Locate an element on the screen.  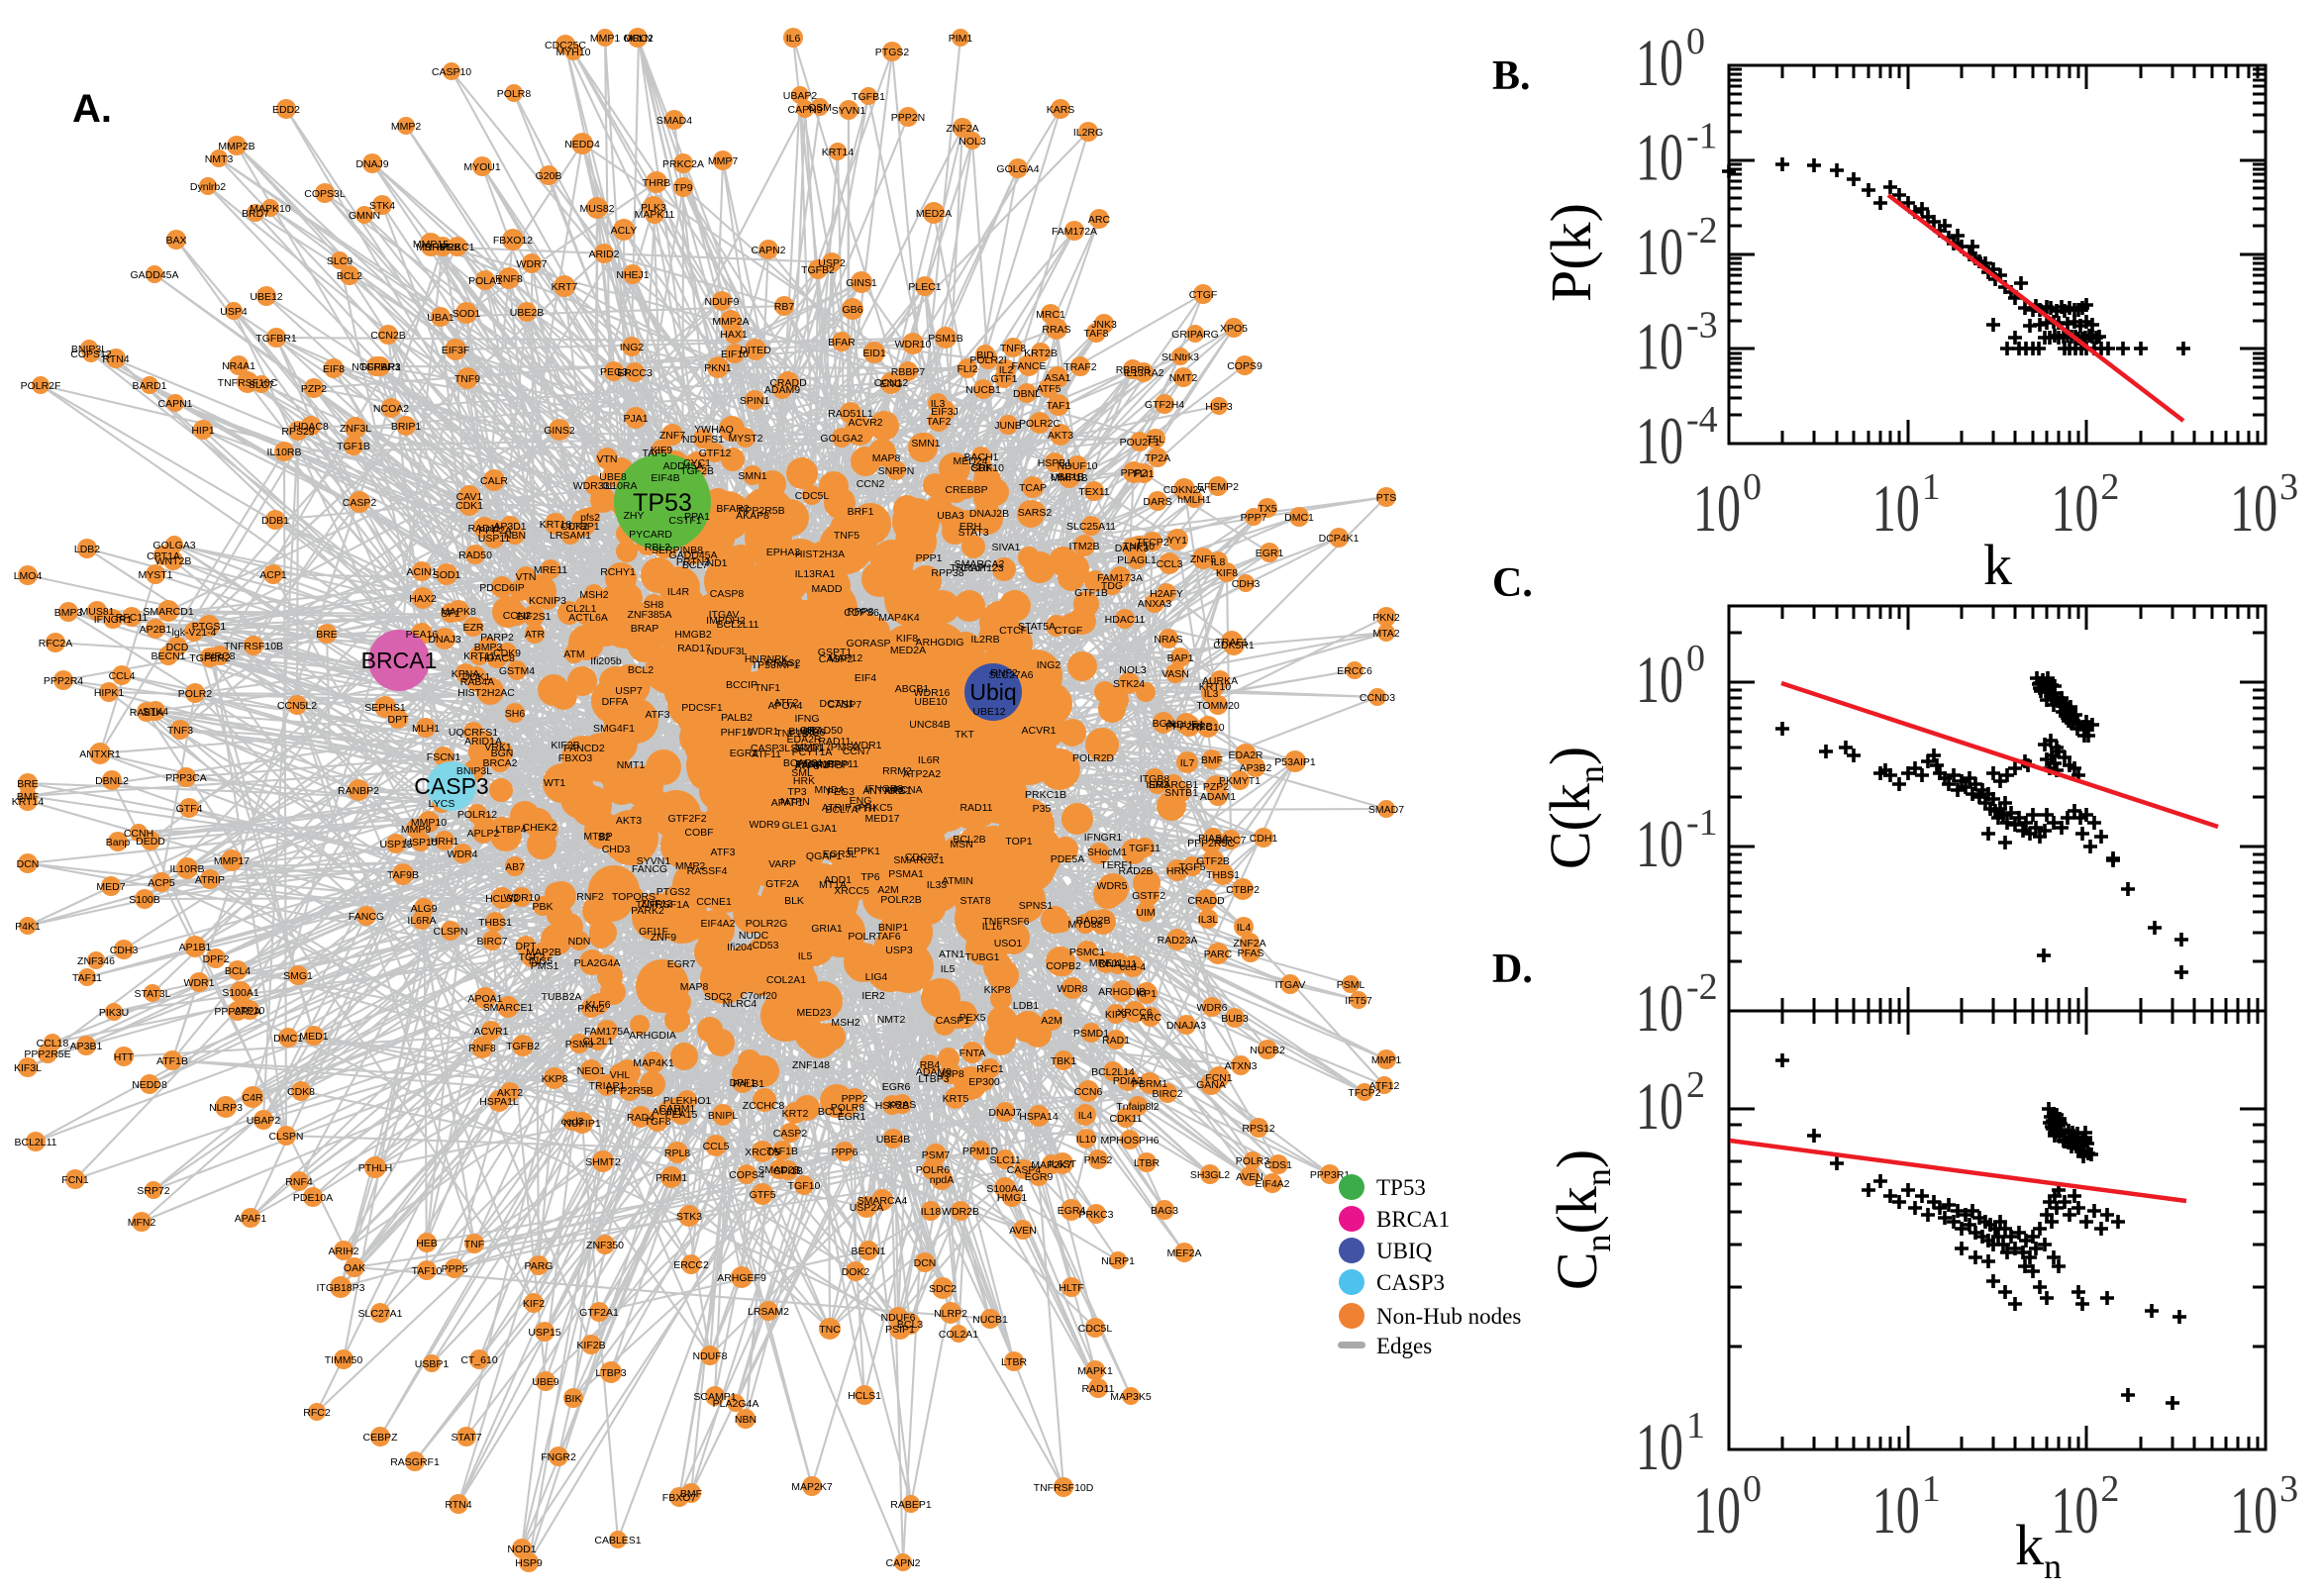
svg-text: P53AIP1 is located at coordinates (1295, 762).